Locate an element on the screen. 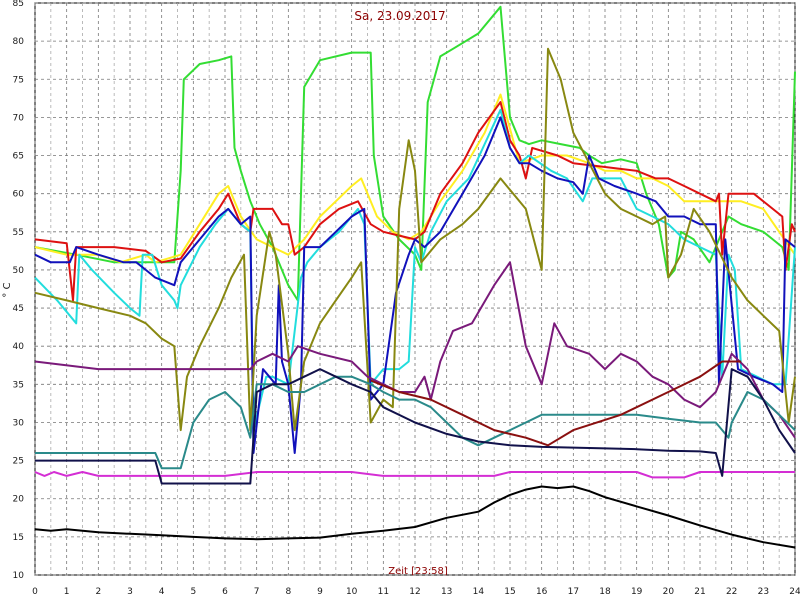 This screenshot has height=600, width=800. x-tick-label: 21 is located at coordinates (699, 592).